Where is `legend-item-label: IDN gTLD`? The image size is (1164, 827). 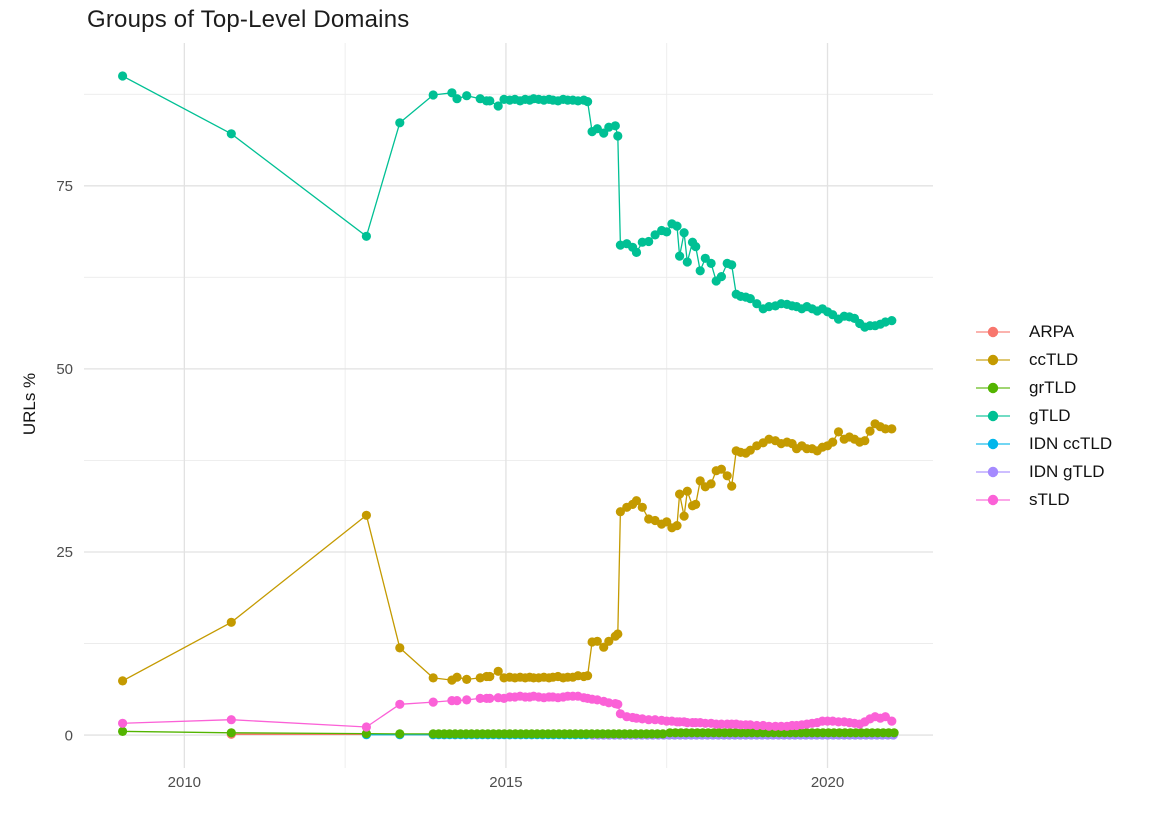 legend-item-label: IDN gTLD is located at coordinates (1067, 471).